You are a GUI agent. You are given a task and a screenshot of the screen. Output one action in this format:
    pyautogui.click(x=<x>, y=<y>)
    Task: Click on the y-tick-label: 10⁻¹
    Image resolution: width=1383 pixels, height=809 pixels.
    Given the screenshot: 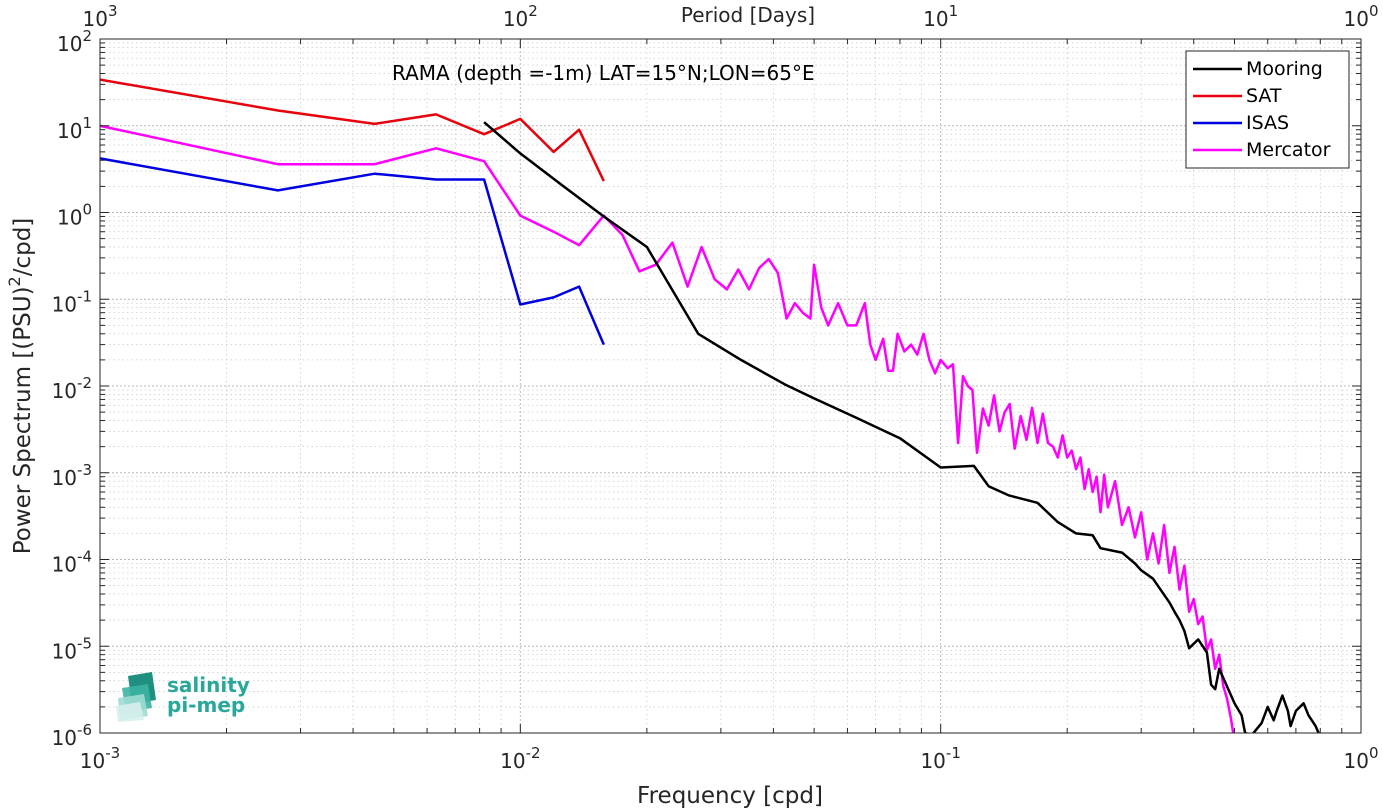 What is the action you would take?
    pyautogui.click(x=72, y=301)
    